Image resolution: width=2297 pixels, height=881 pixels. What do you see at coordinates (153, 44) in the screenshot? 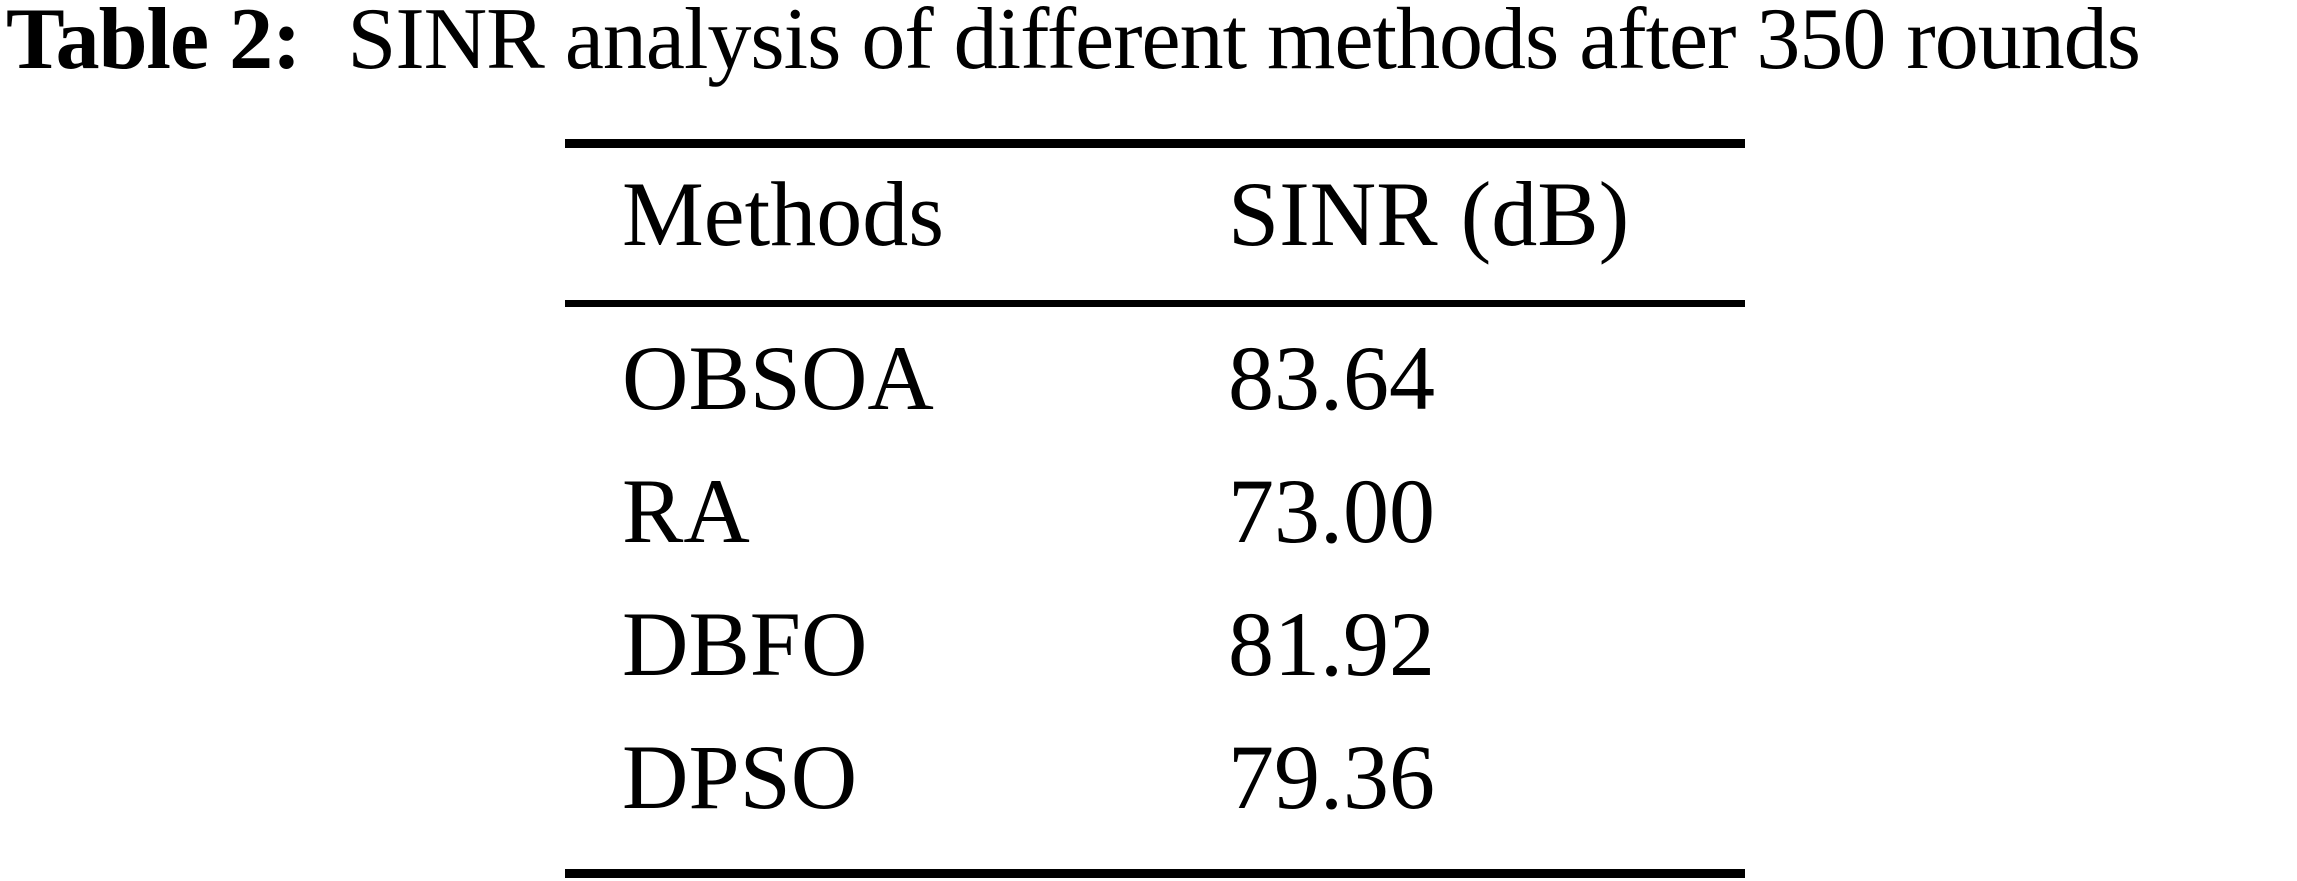
I see `table-caption-label: Table 2:` at bounding box center [153, 44].